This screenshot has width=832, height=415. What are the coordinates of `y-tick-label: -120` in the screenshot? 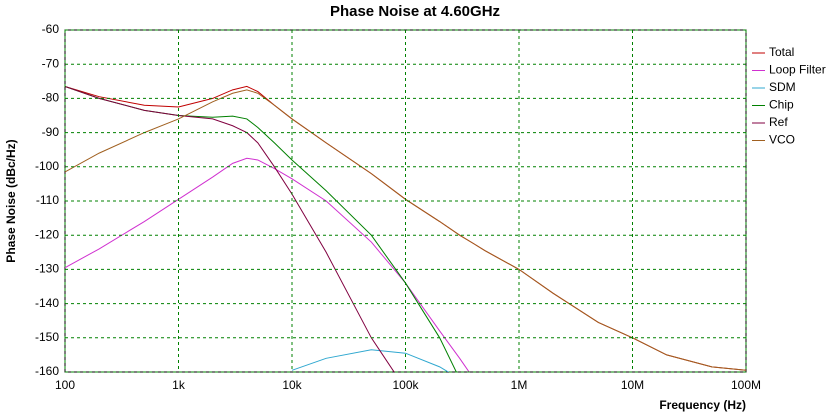 It's located at (47, 234).